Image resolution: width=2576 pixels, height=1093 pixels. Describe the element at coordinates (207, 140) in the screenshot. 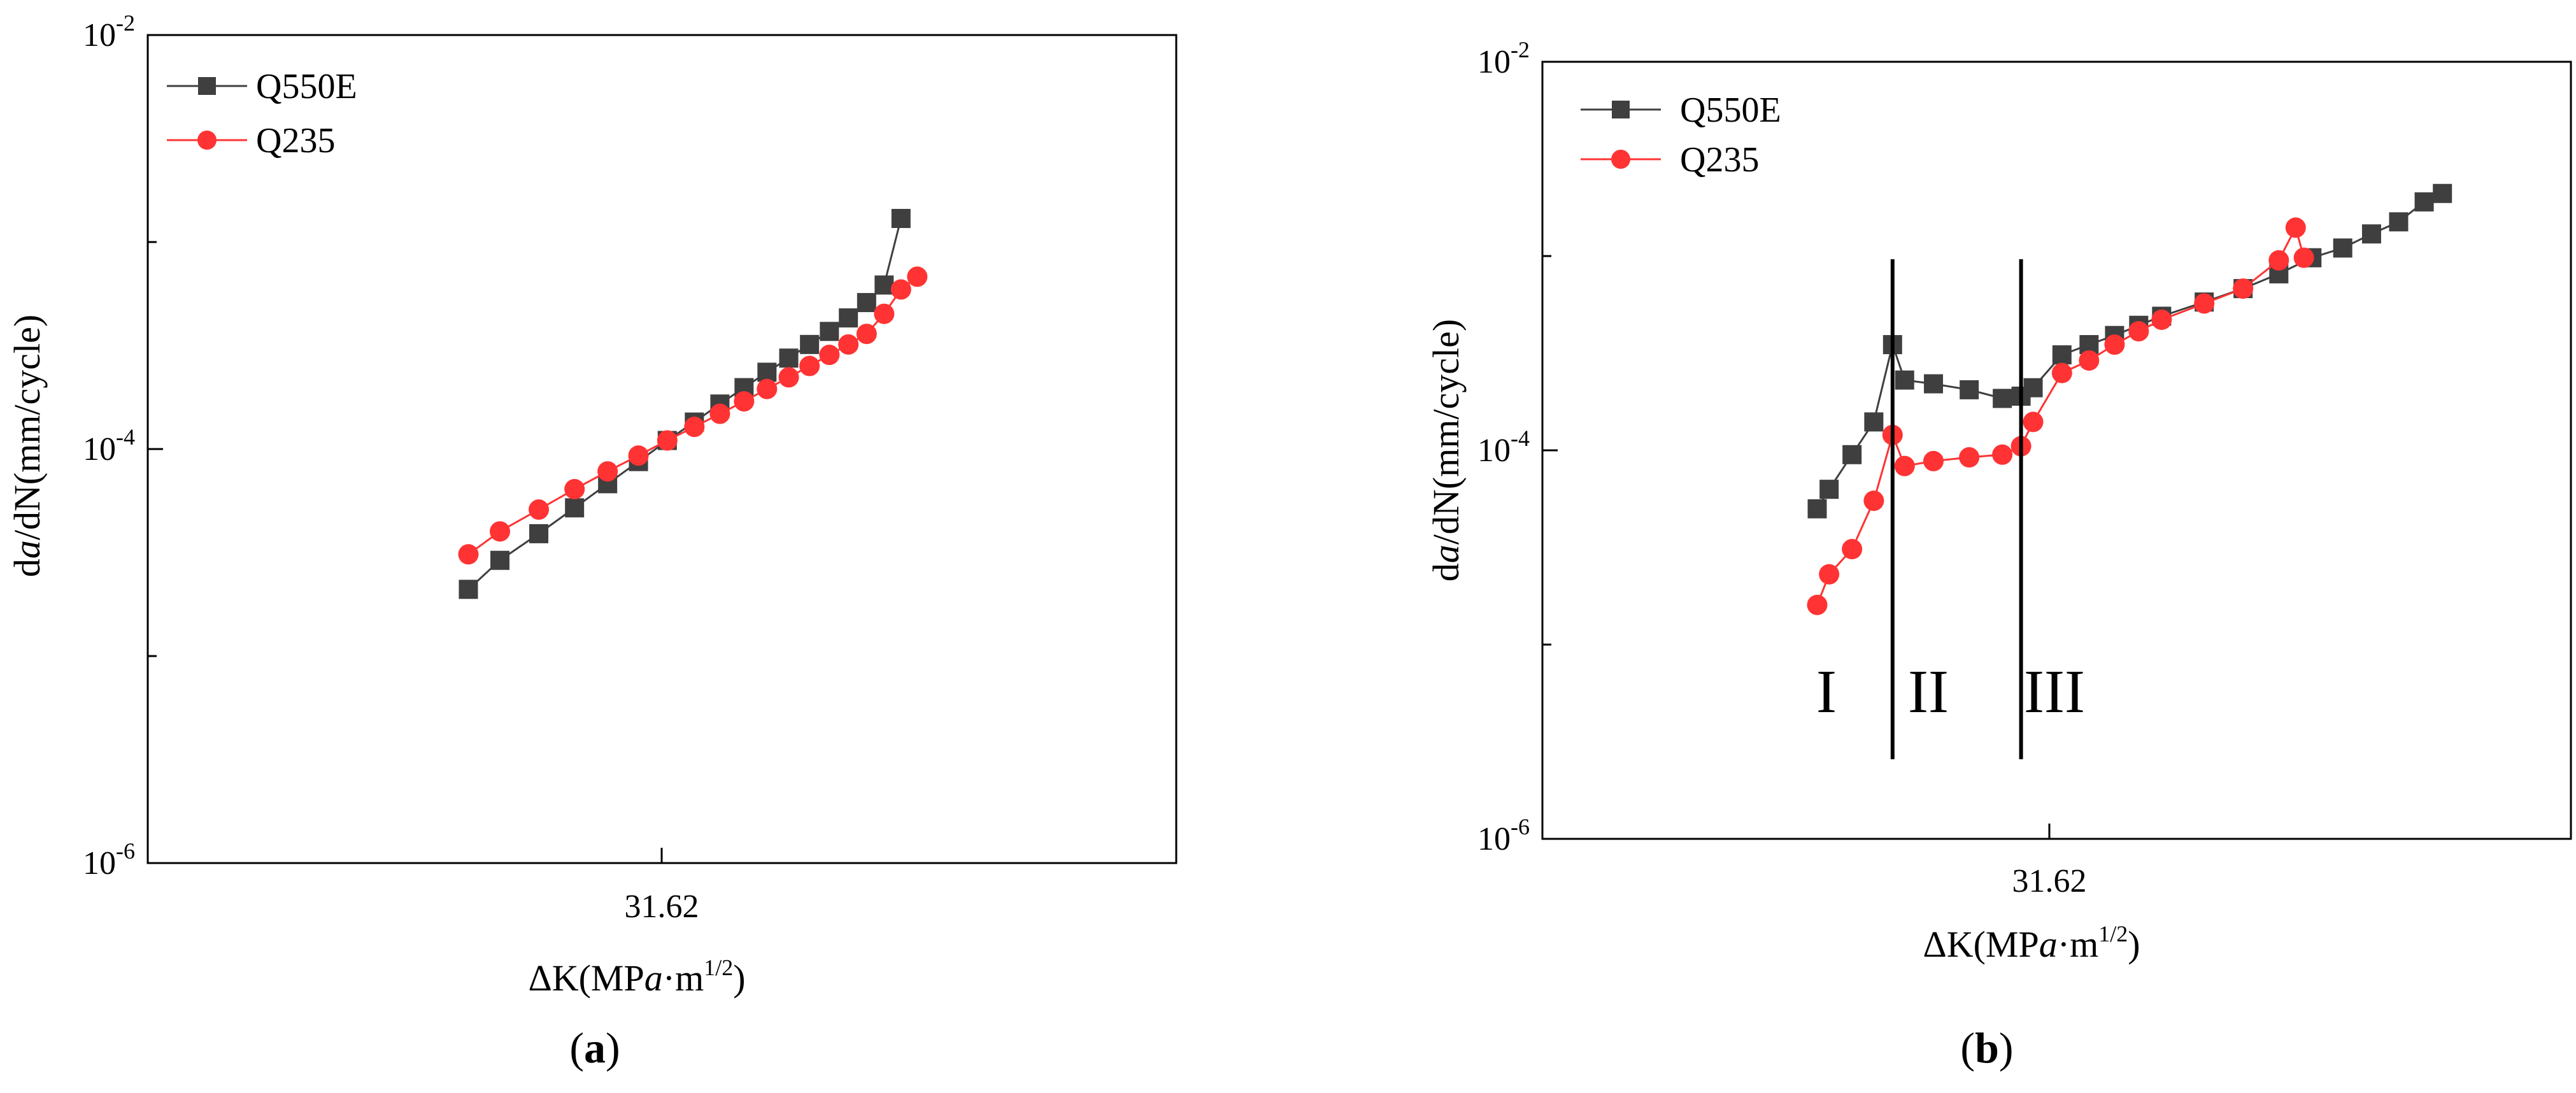

I see `legend-marker-a-q235` at that location.